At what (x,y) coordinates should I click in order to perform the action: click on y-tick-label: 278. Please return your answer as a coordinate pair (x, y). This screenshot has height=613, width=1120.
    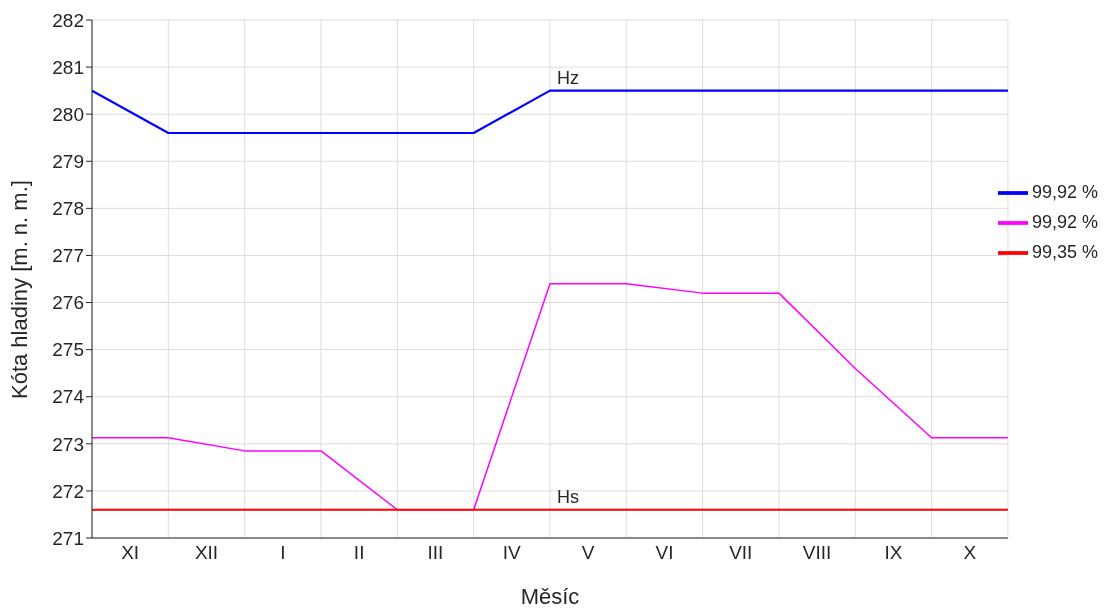
    Looking at the image, I should click on (68, 209).